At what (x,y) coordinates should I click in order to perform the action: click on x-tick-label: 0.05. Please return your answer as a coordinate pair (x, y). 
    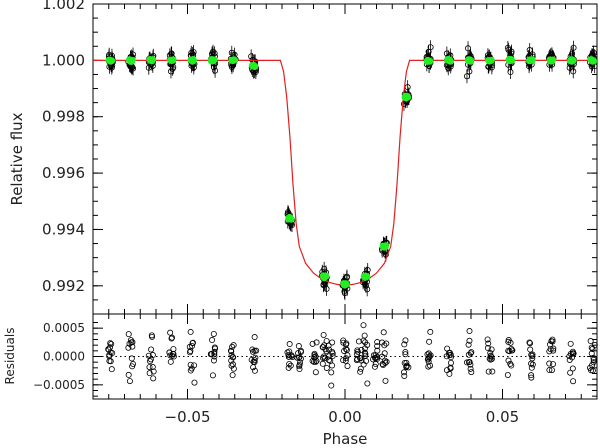
    Looking at the image, I should click on (502, 417).